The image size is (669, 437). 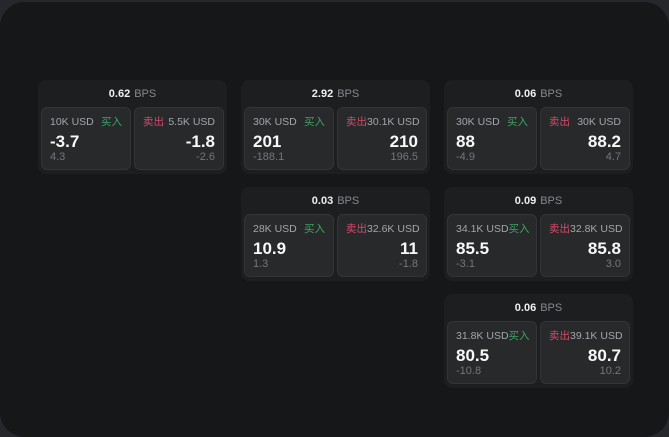 I want to click on sell-panel: 卖出 39.1K USD 80.7 10.2, so click(x=585, y=352).